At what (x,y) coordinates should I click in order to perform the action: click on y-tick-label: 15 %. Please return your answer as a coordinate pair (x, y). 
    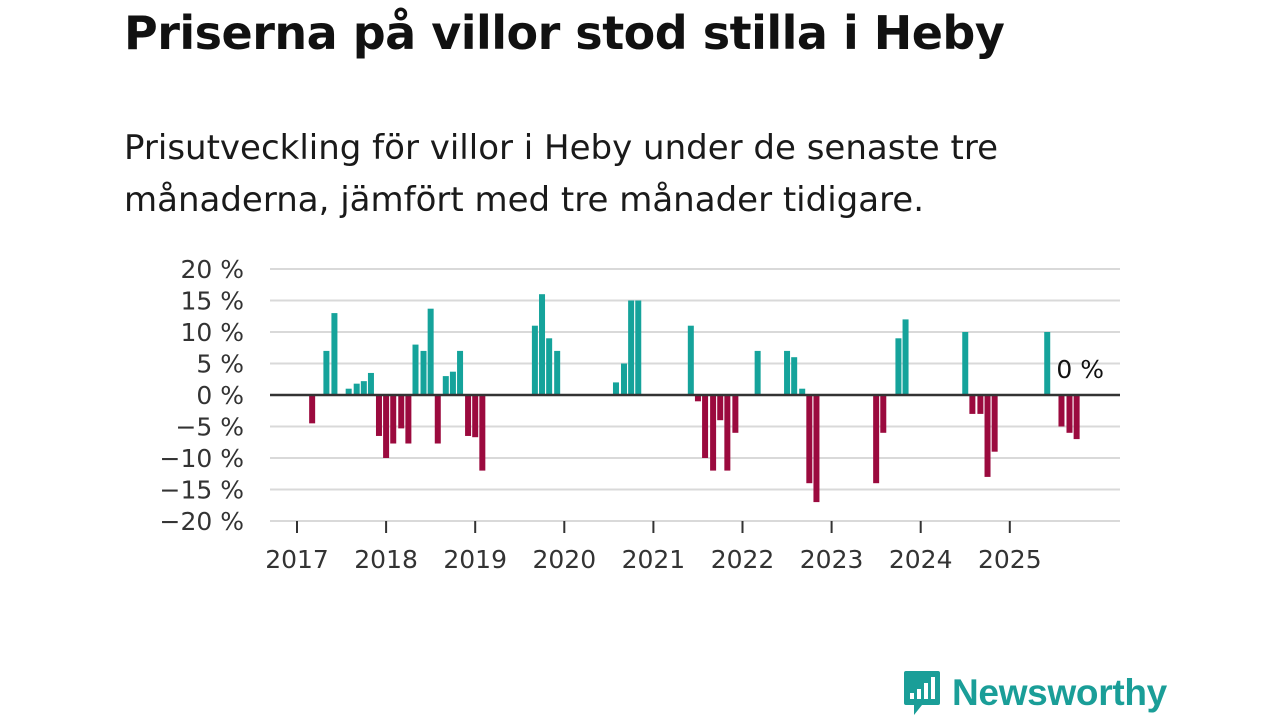
    Looking at the image, I should click on (212, 301).